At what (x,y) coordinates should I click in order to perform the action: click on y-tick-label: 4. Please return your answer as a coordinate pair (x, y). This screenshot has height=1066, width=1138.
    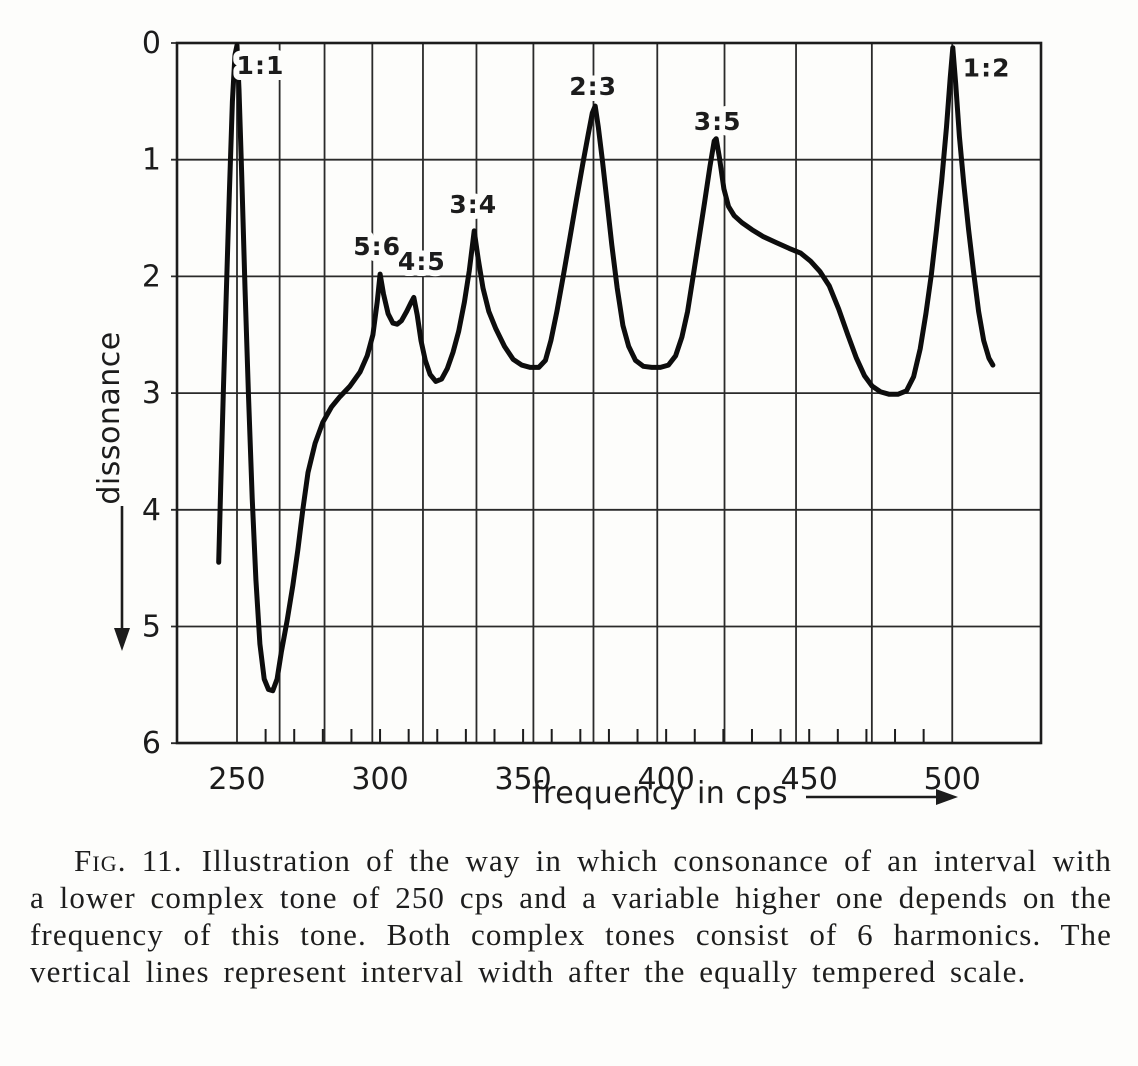
    Looking at the image, I should click on (151, 510).